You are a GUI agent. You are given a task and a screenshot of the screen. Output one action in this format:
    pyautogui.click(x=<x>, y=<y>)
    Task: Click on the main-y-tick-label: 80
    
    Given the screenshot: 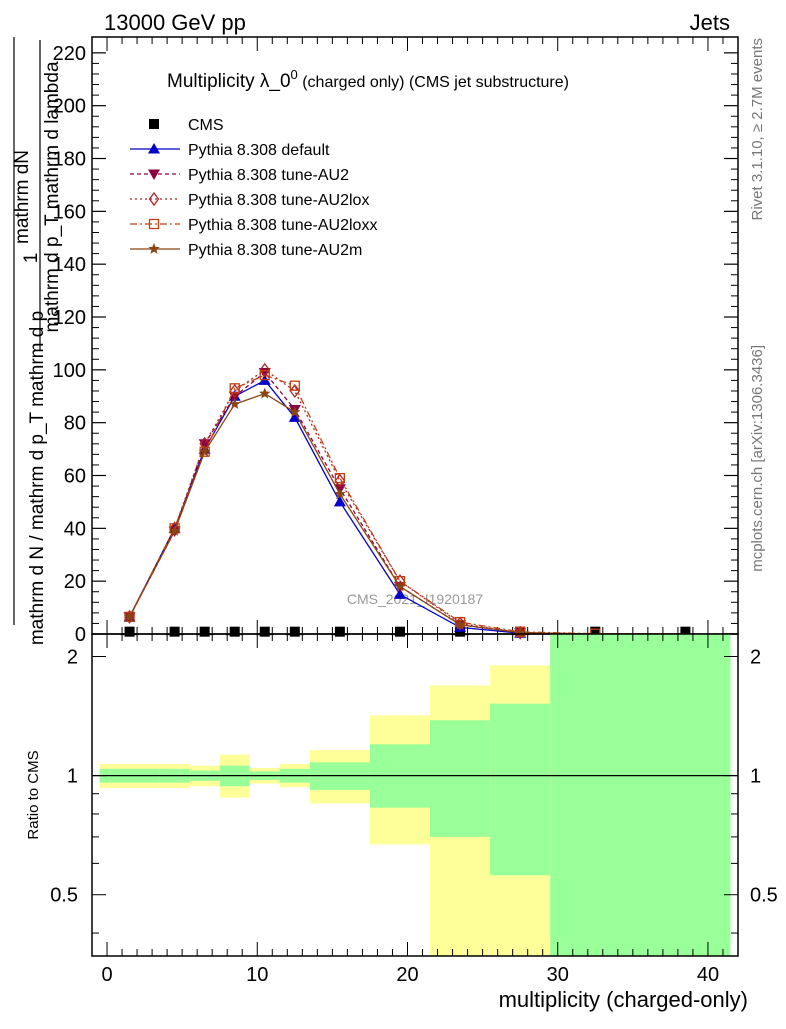 What is the action you would take?
    pyautogui.click(x=75, y=424)
    